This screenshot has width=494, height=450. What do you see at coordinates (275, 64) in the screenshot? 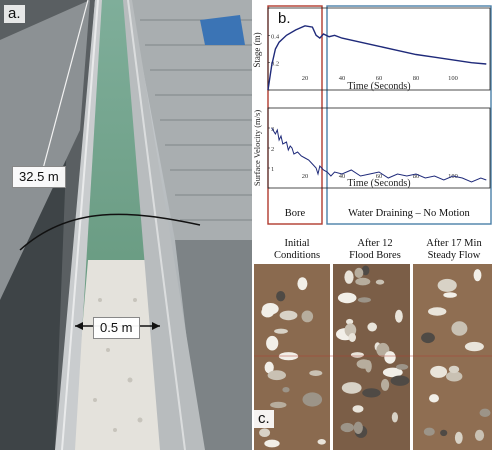
I see `stage-ytick-label: 0.2` at bounding box center [275, 64].